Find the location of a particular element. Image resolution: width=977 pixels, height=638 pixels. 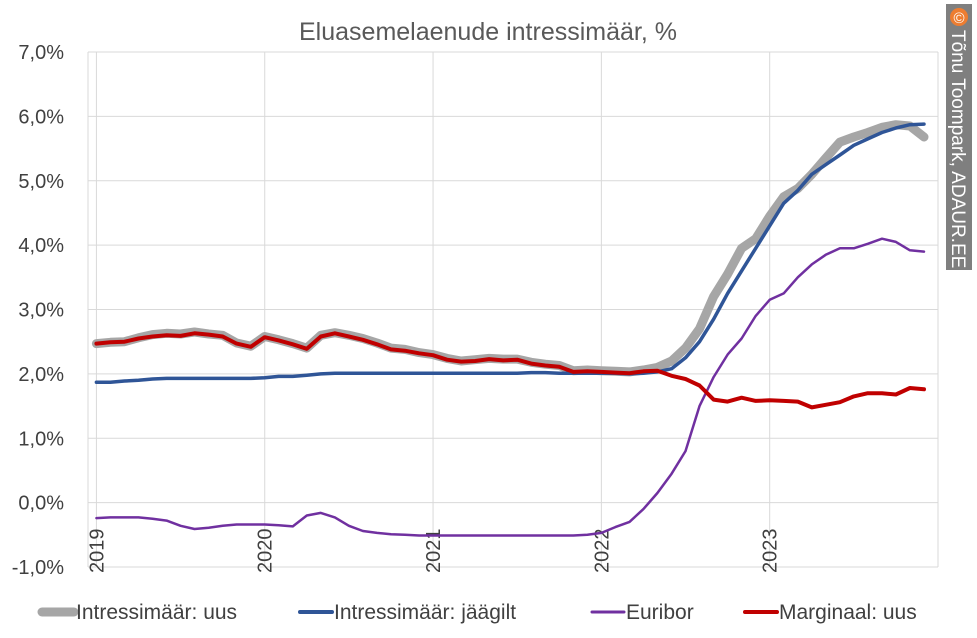

watermark-background is located at coordinates (959, 137).